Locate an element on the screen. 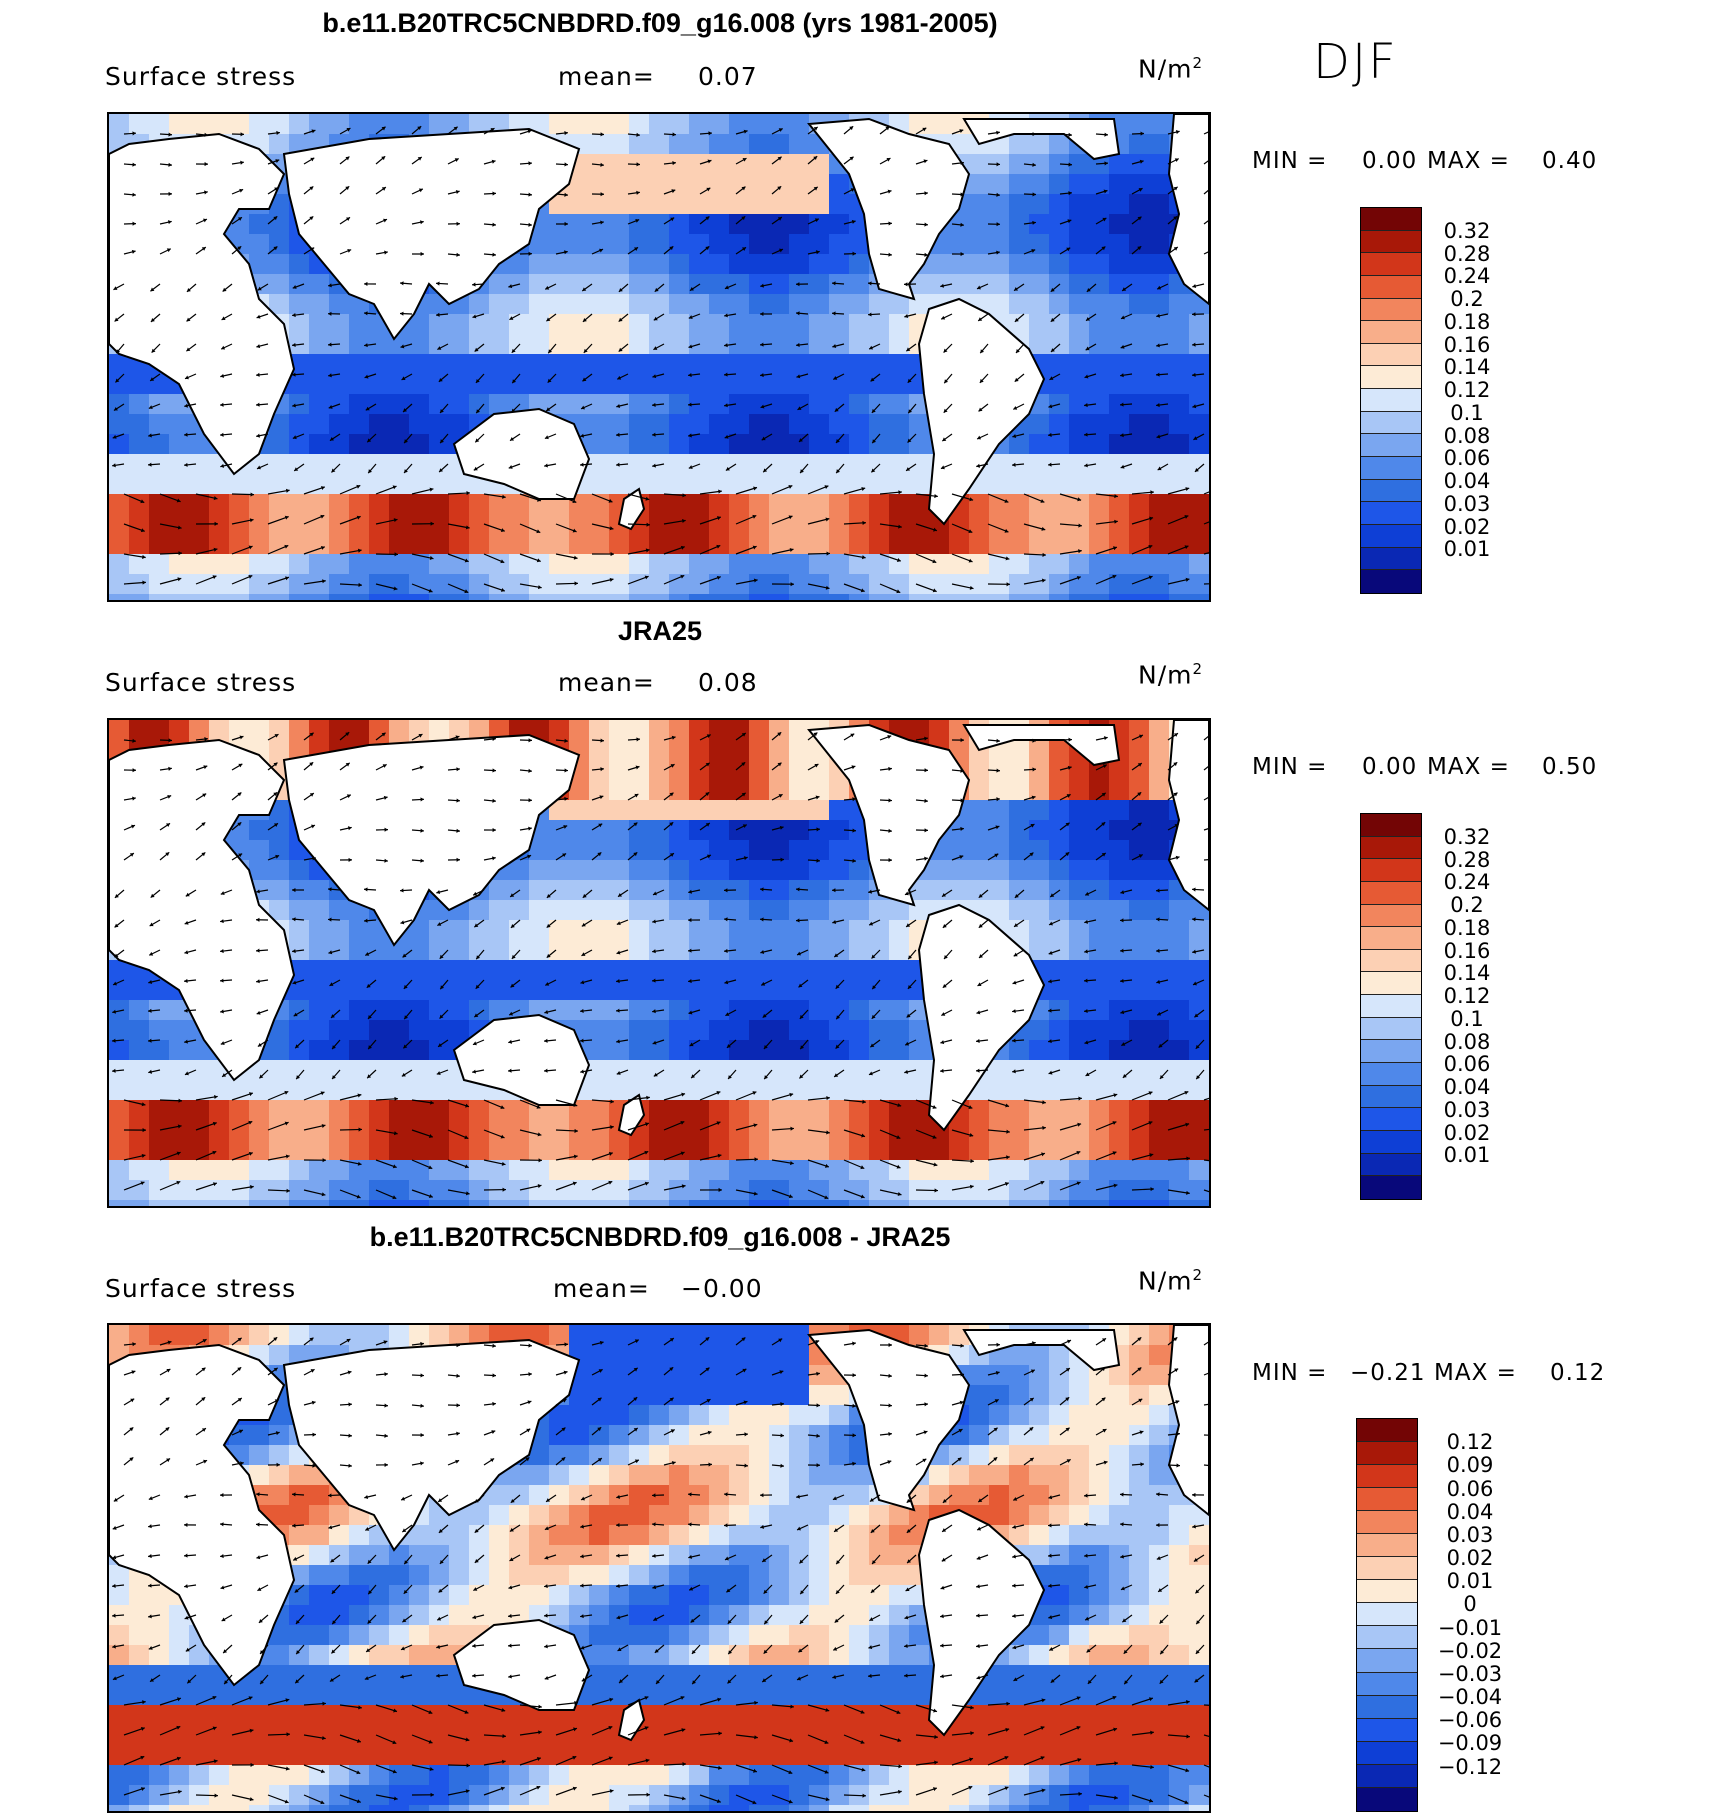  panel-3-mean-value: −0.00 is located at coordinates (722, 1288).